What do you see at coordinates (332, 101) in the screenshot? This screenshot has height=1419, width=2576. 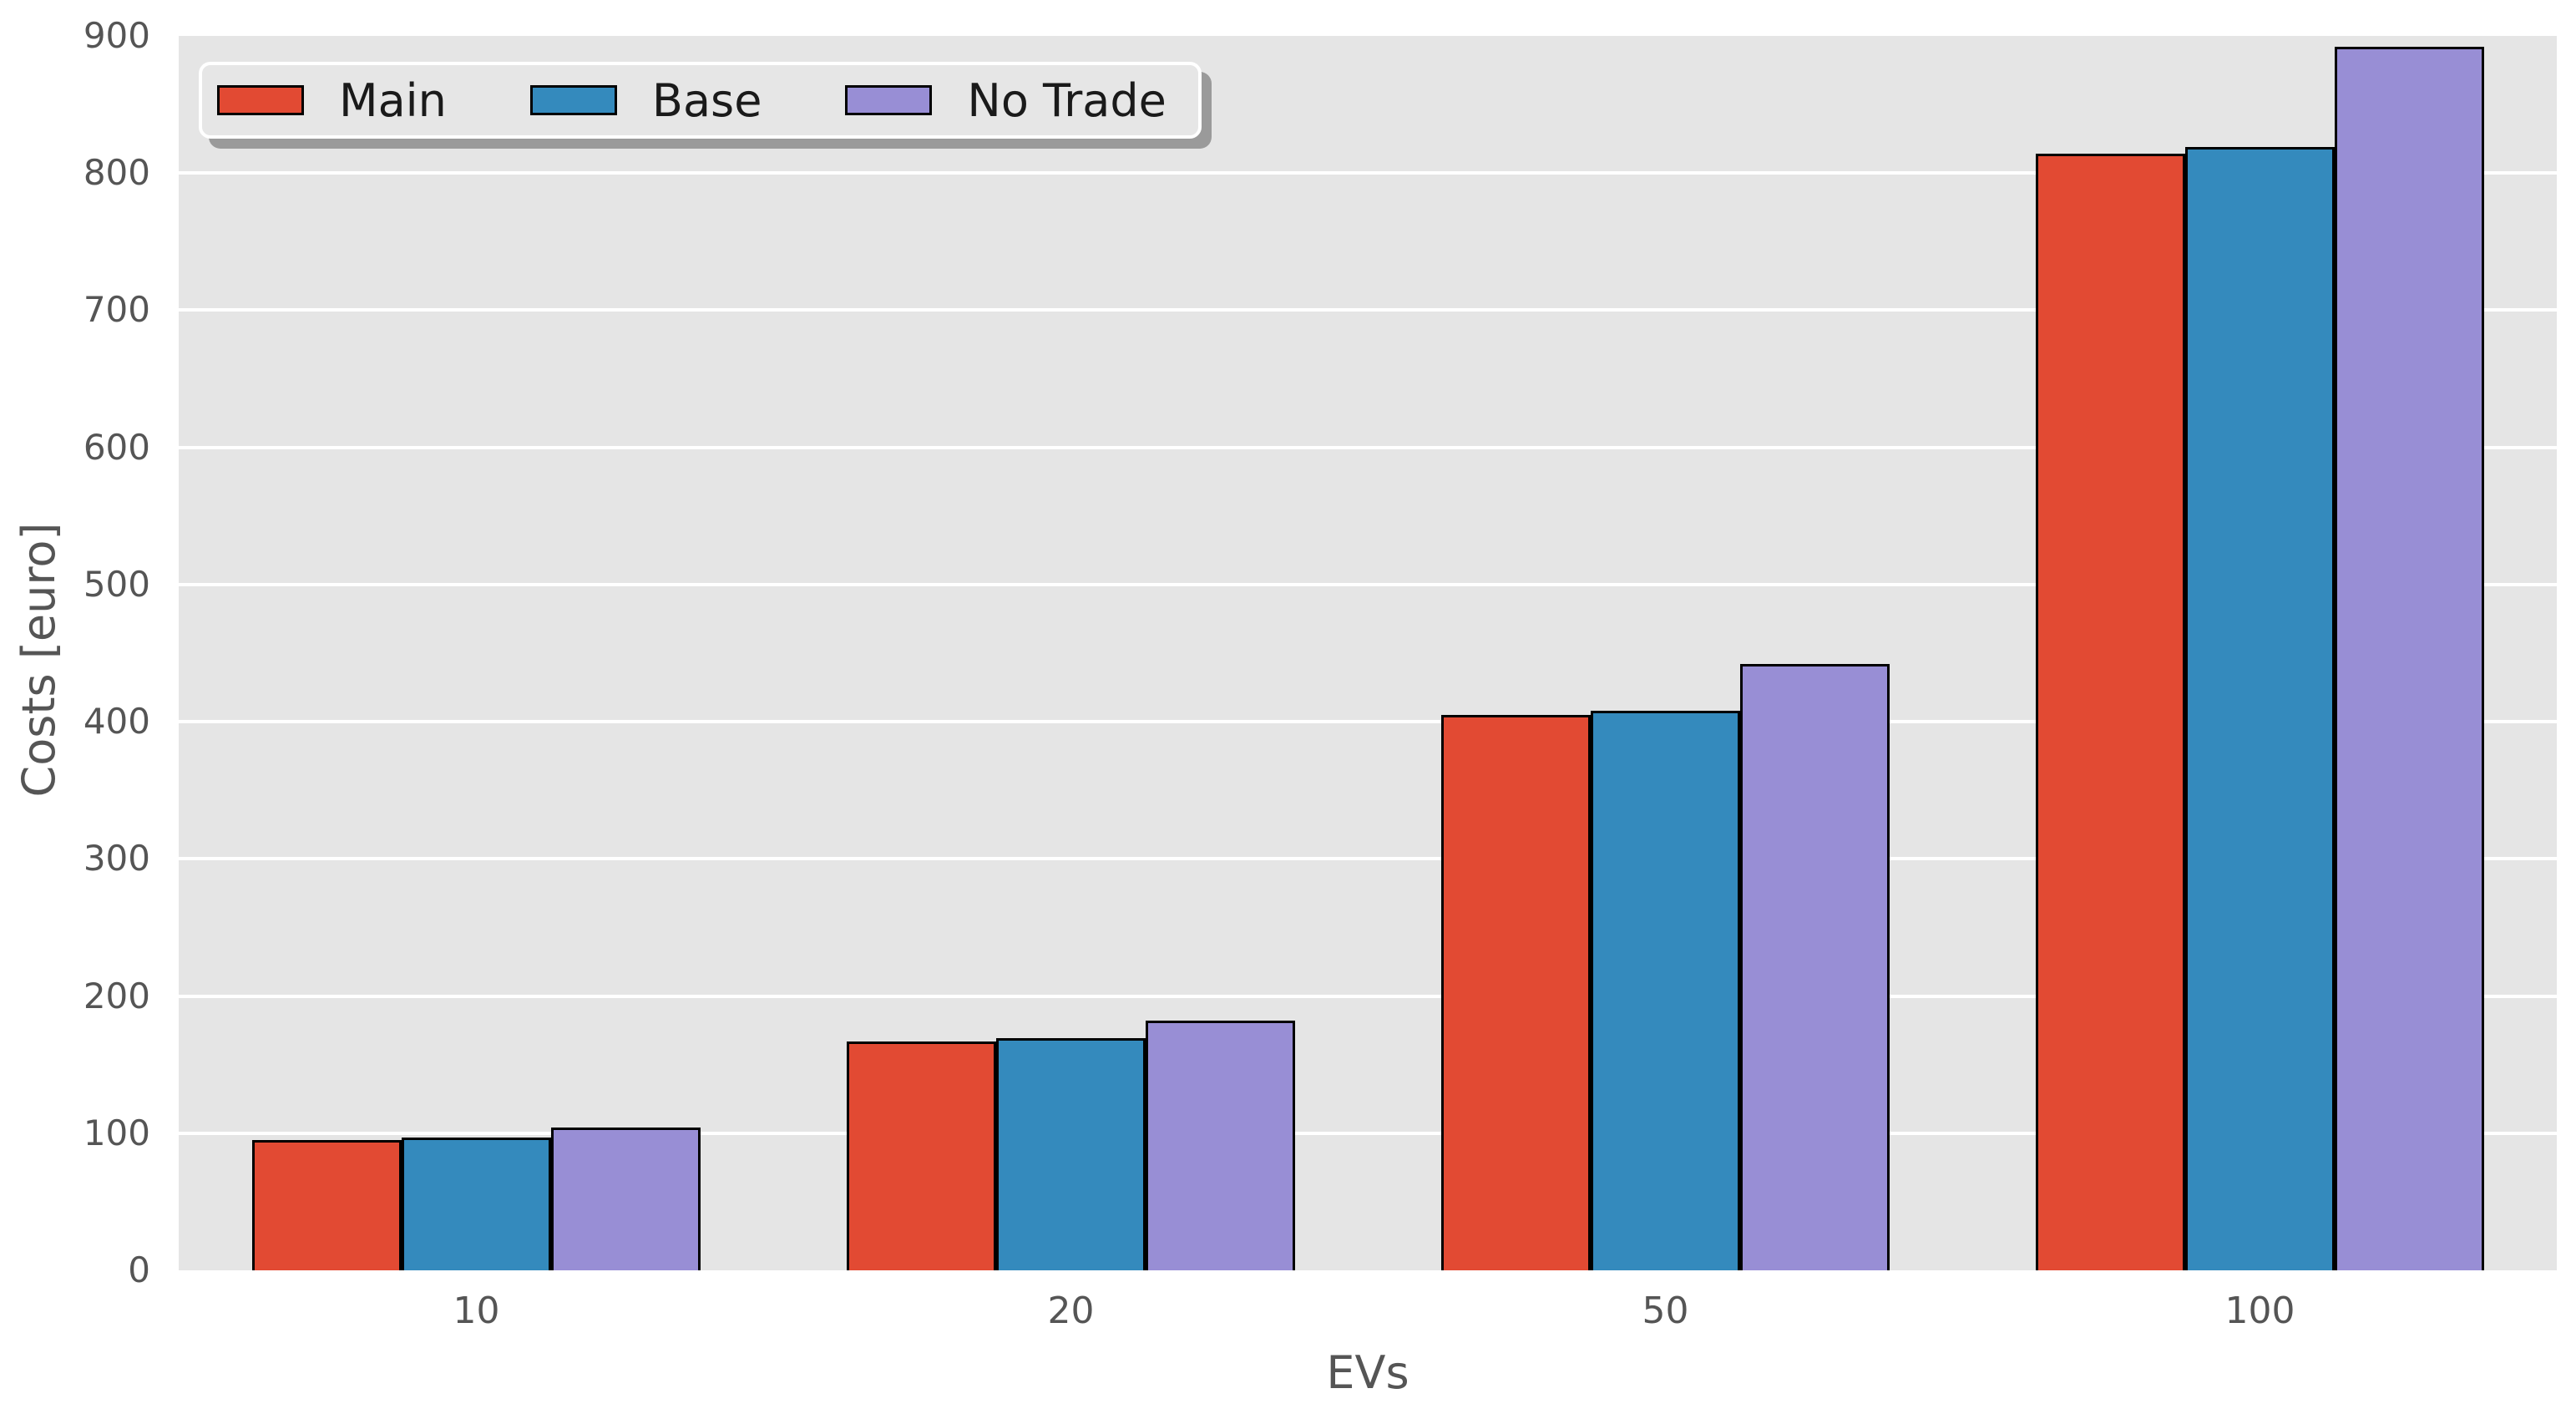 I see `legend-item-main: Main` at bounding box center [332, 101].